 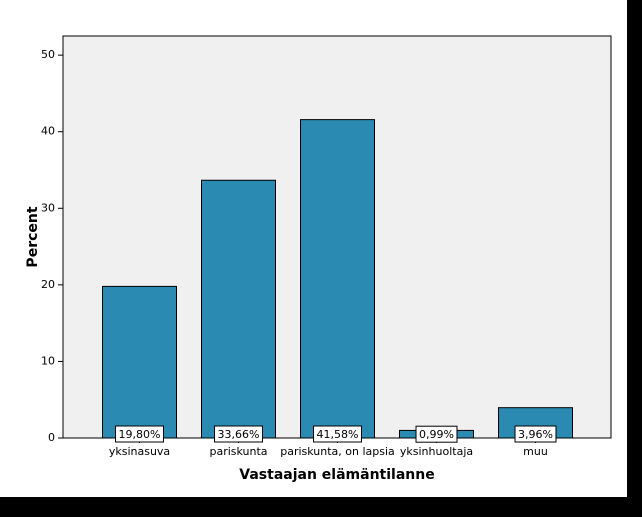 What do you see at coordinates (436, 451) in the screenshot?
I see `x-tick-label: yksinhuoltaja` at bounding box center [436, 451].